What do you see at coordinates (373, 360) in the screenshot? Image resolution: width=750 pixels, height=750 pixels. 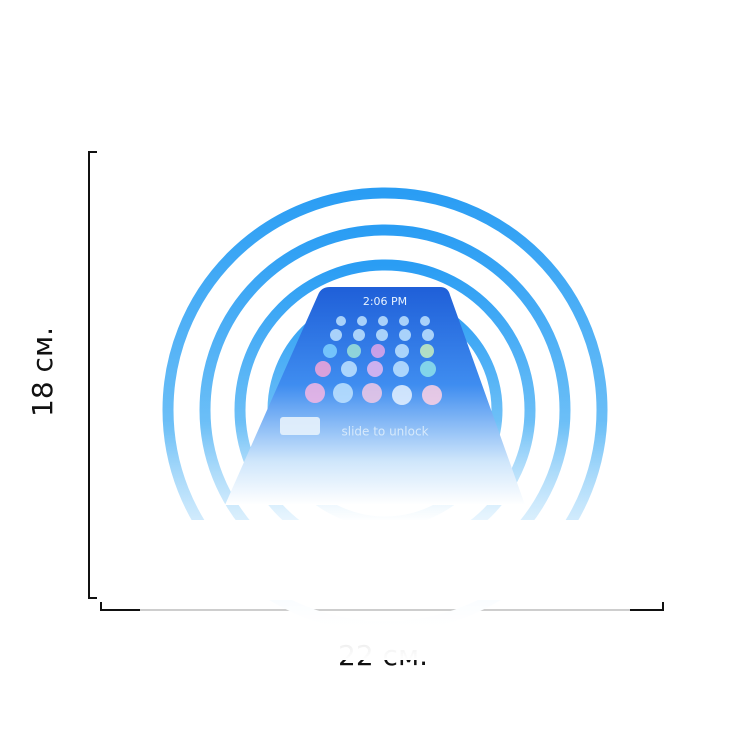 I see `app-icons` at bounding box center [373, 360].